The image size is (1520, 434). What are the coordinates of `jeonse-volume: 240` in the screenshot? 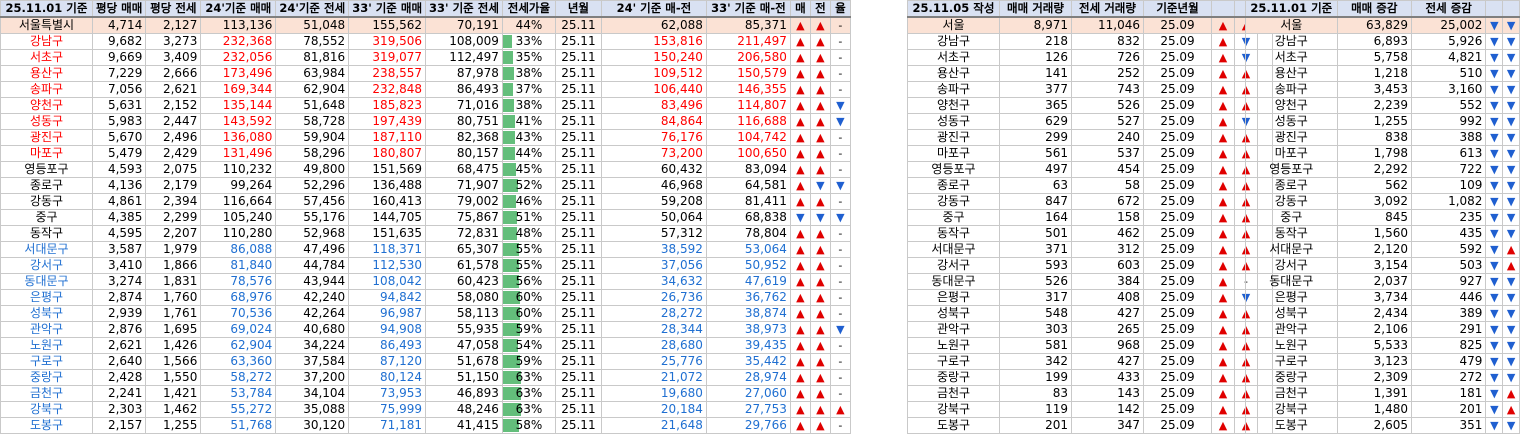 It's located at (1107, 137).